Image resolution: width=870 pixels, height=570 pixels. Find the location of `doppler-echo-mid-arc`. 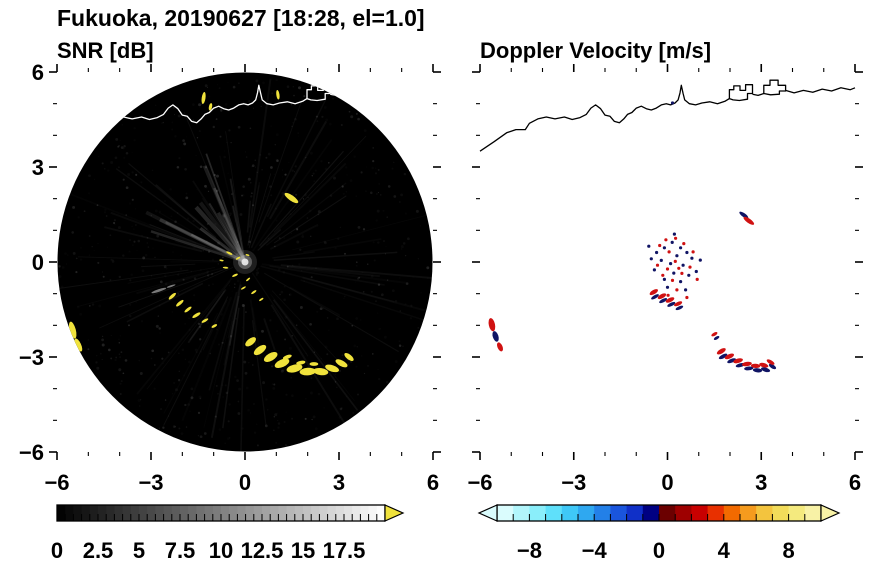

doppler-echo-mid-arc is located at coordinates (679, 308).